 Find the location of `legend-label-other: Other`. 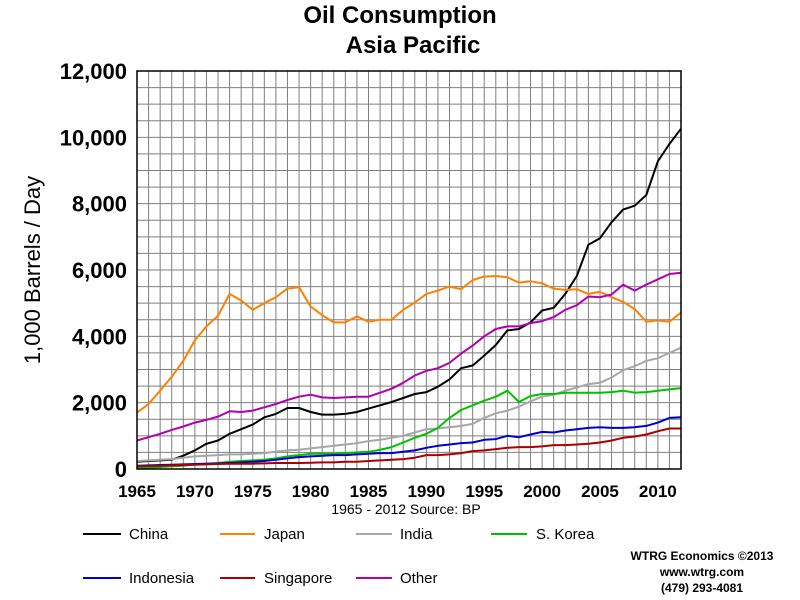

legend-label-other: Other is located at coordinates (419, 578).